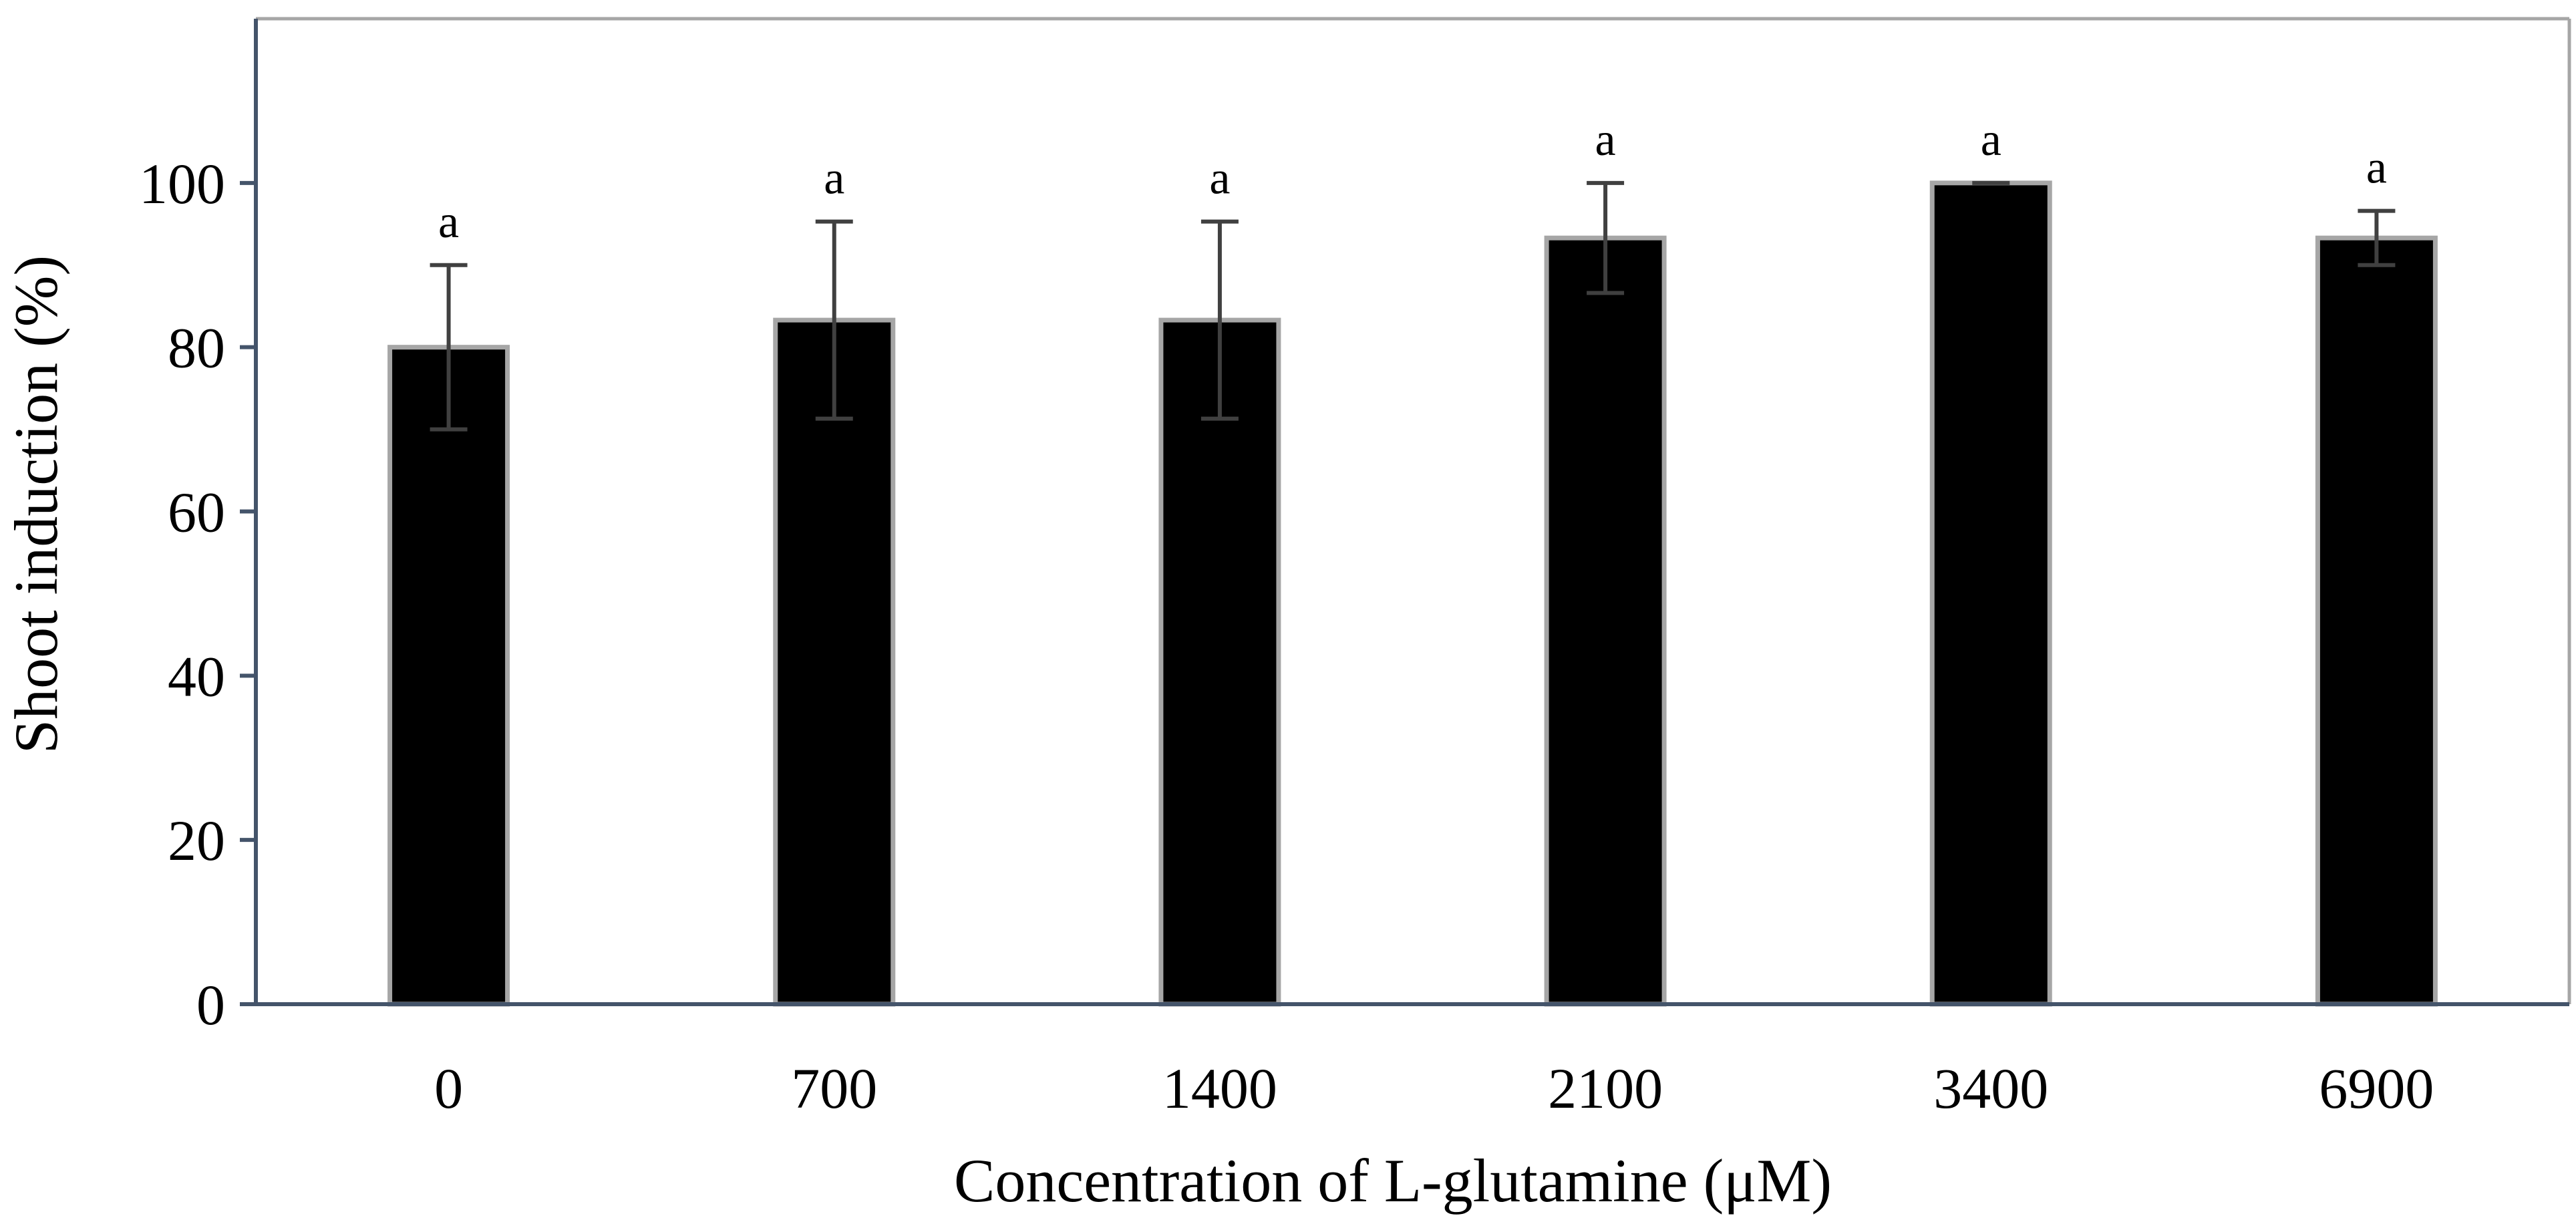 This screenshot has width=2576, height=1224. Describe the element at coordinates (36, 504) in the screenshot. I see `y-axis-label: Shoot induction (%)` at that location.